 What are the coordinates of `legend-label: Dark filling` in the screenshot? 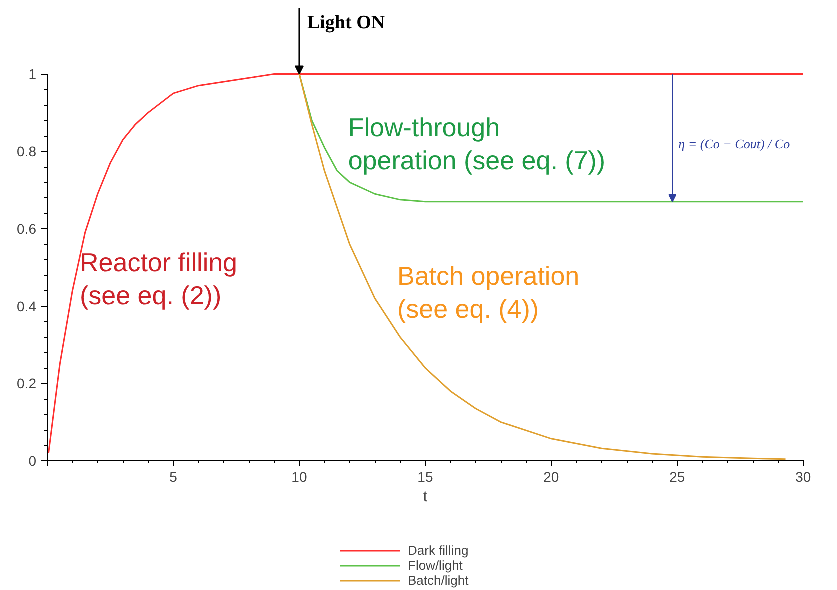 It's located at (438, 550).